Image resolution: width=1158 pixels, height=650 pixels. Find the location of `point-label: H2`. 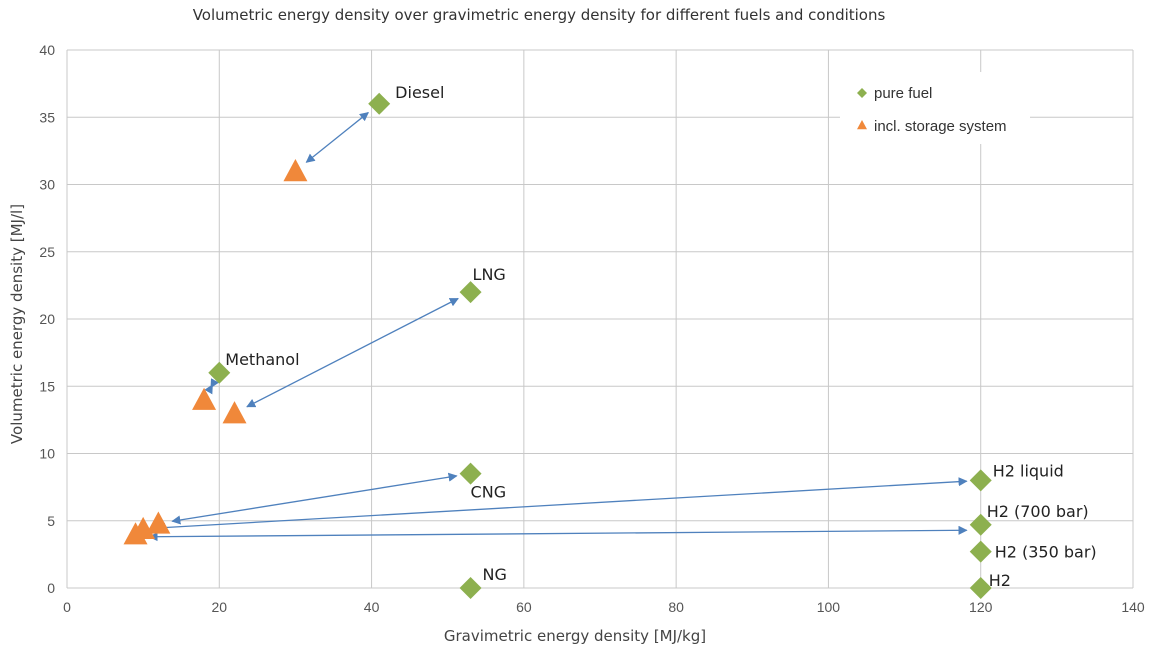

point-label: H2 is located at coordinates (1000, 580).